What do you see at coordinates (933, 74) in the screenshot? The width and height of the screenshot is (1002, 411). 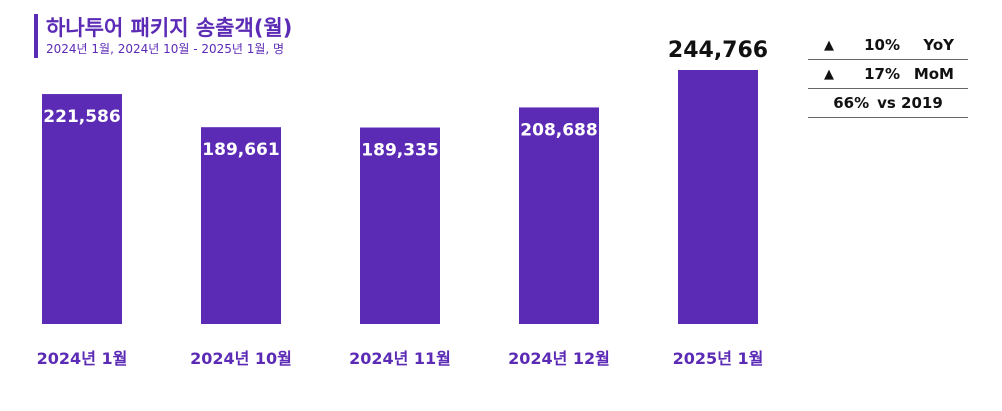 I see `kpi-mom-label: MoM` at bounding box center [933, 74].